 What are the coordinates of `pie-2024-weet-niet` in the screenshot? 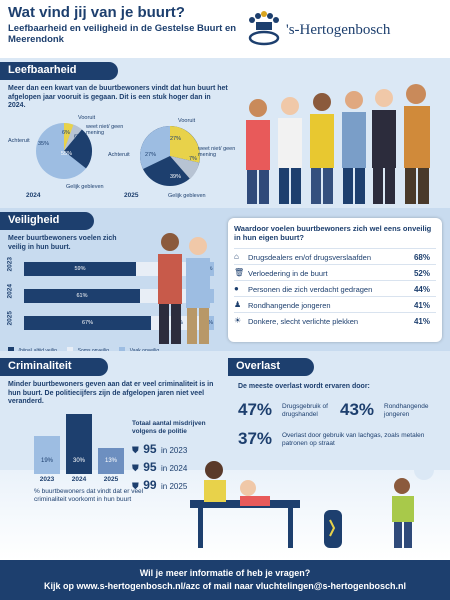 It's located at (73, 137).